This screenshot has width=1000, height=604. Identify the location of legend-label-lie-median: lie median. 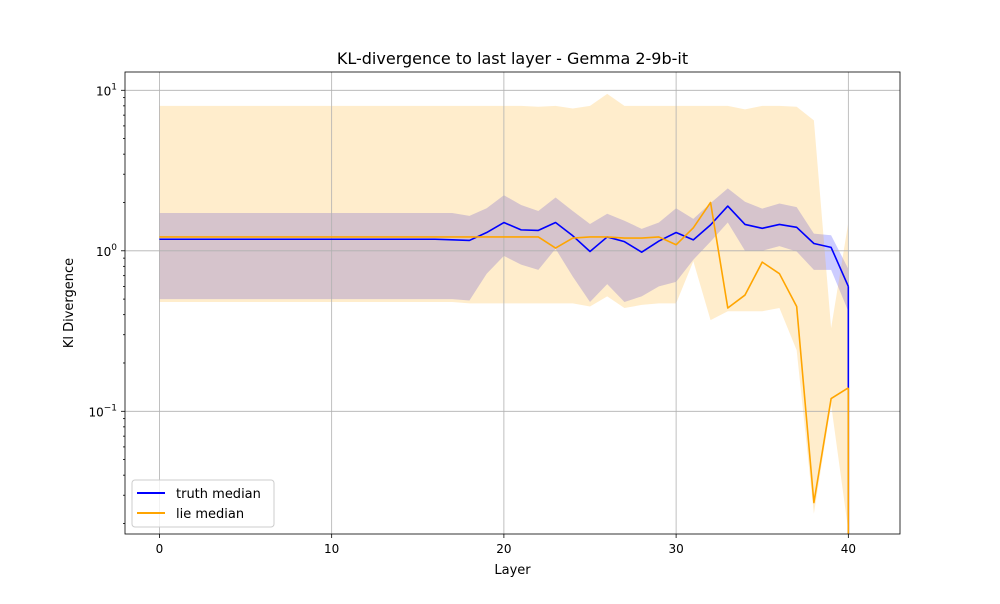
(210, 514).